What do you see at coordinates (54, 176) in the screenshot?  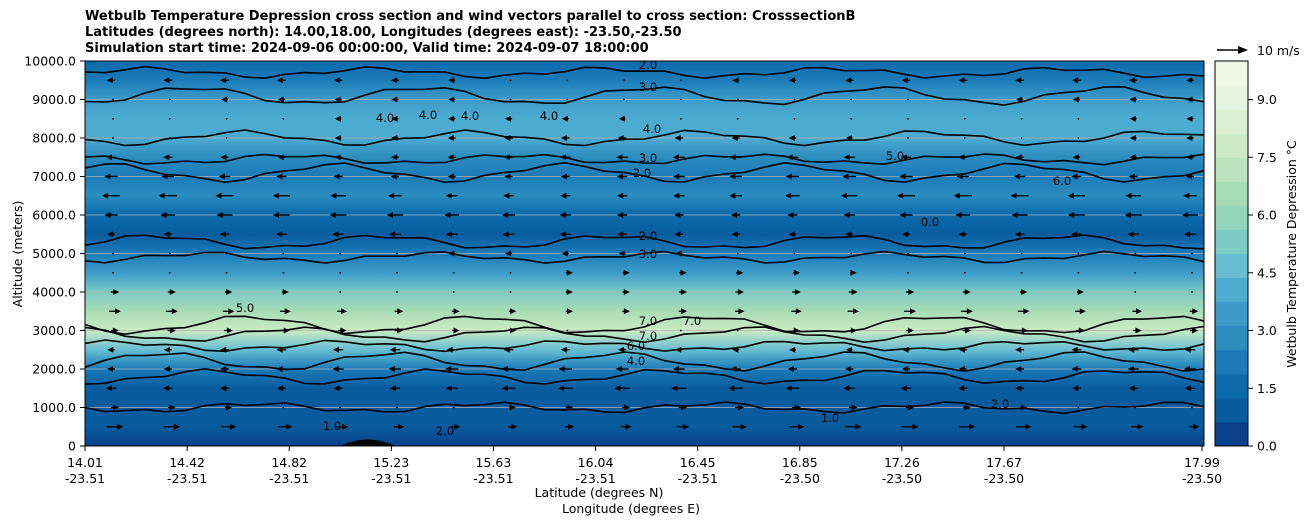 I see `y-tick-label: 7000.0` at bounding box center [54, 176].